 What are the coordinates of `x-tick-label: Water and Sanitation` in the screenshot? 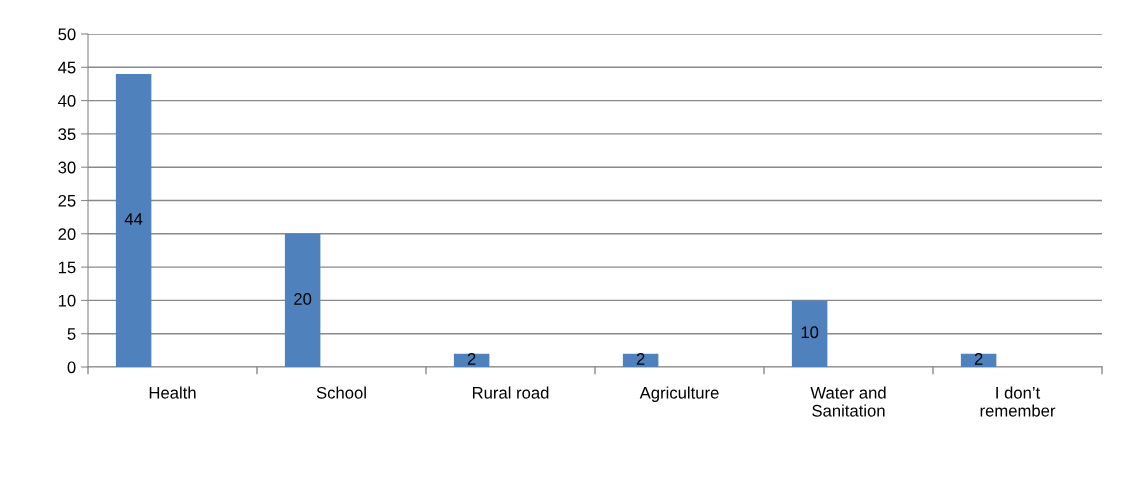 It's located at (848, 401).